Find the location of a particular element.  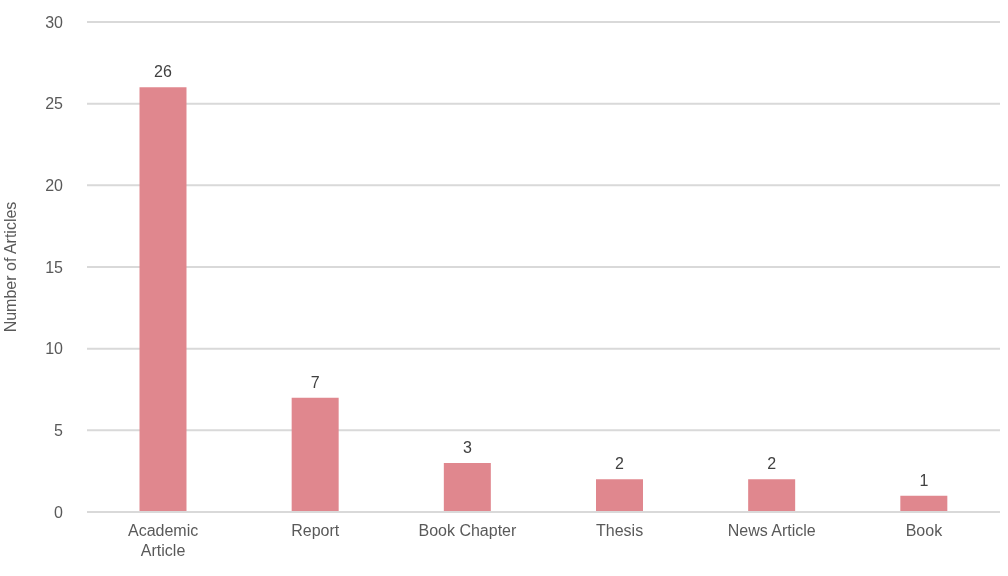

x-tick-label: Report is located at coordinates (315, 530).